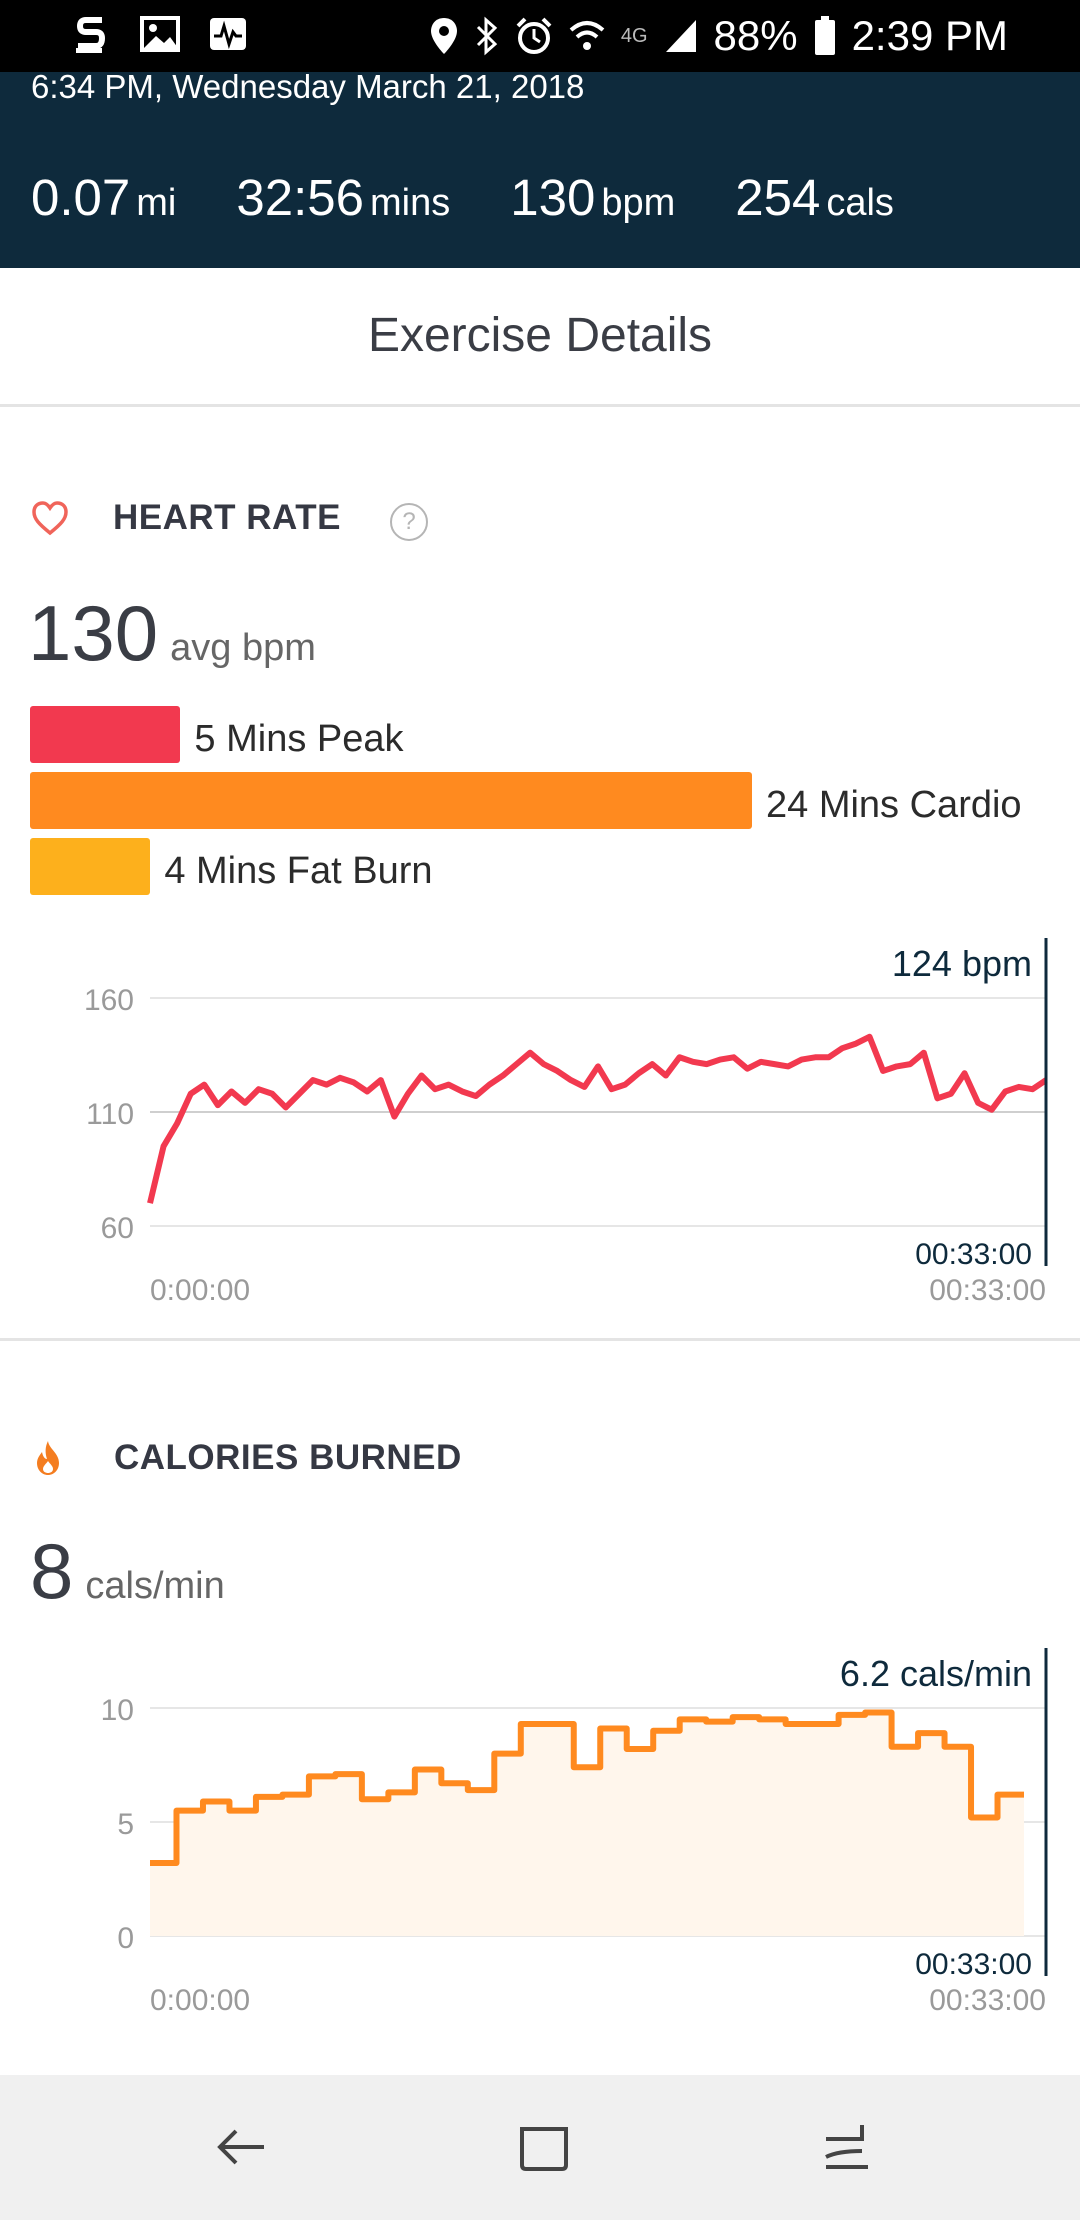  What do you see at coordinates (487, 36) in the screenshot?
I see `bluetooth-icon` at bounding box center [487, 36].